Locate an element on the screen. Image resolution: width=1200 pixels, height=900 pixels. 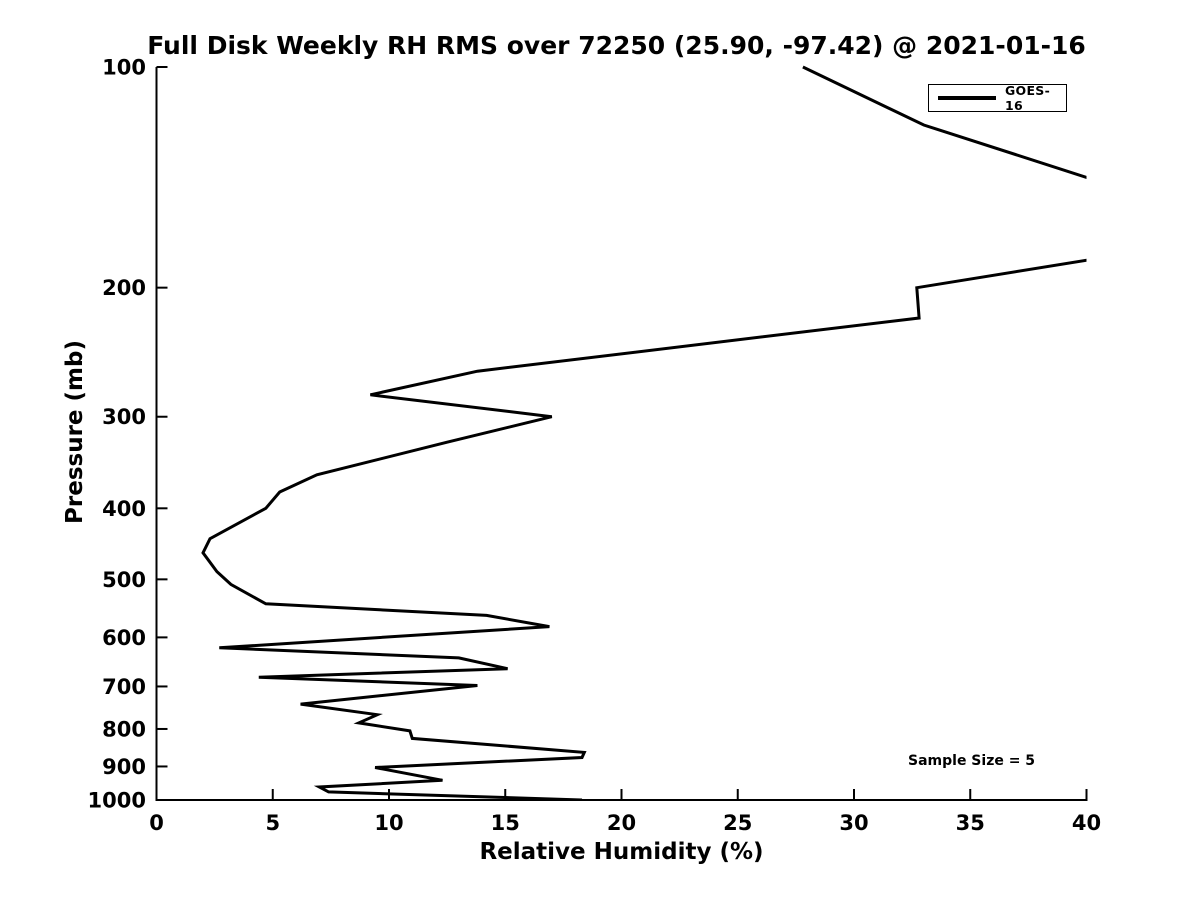
y-tick-label-600: 600 is located at coordinates (124, 638).